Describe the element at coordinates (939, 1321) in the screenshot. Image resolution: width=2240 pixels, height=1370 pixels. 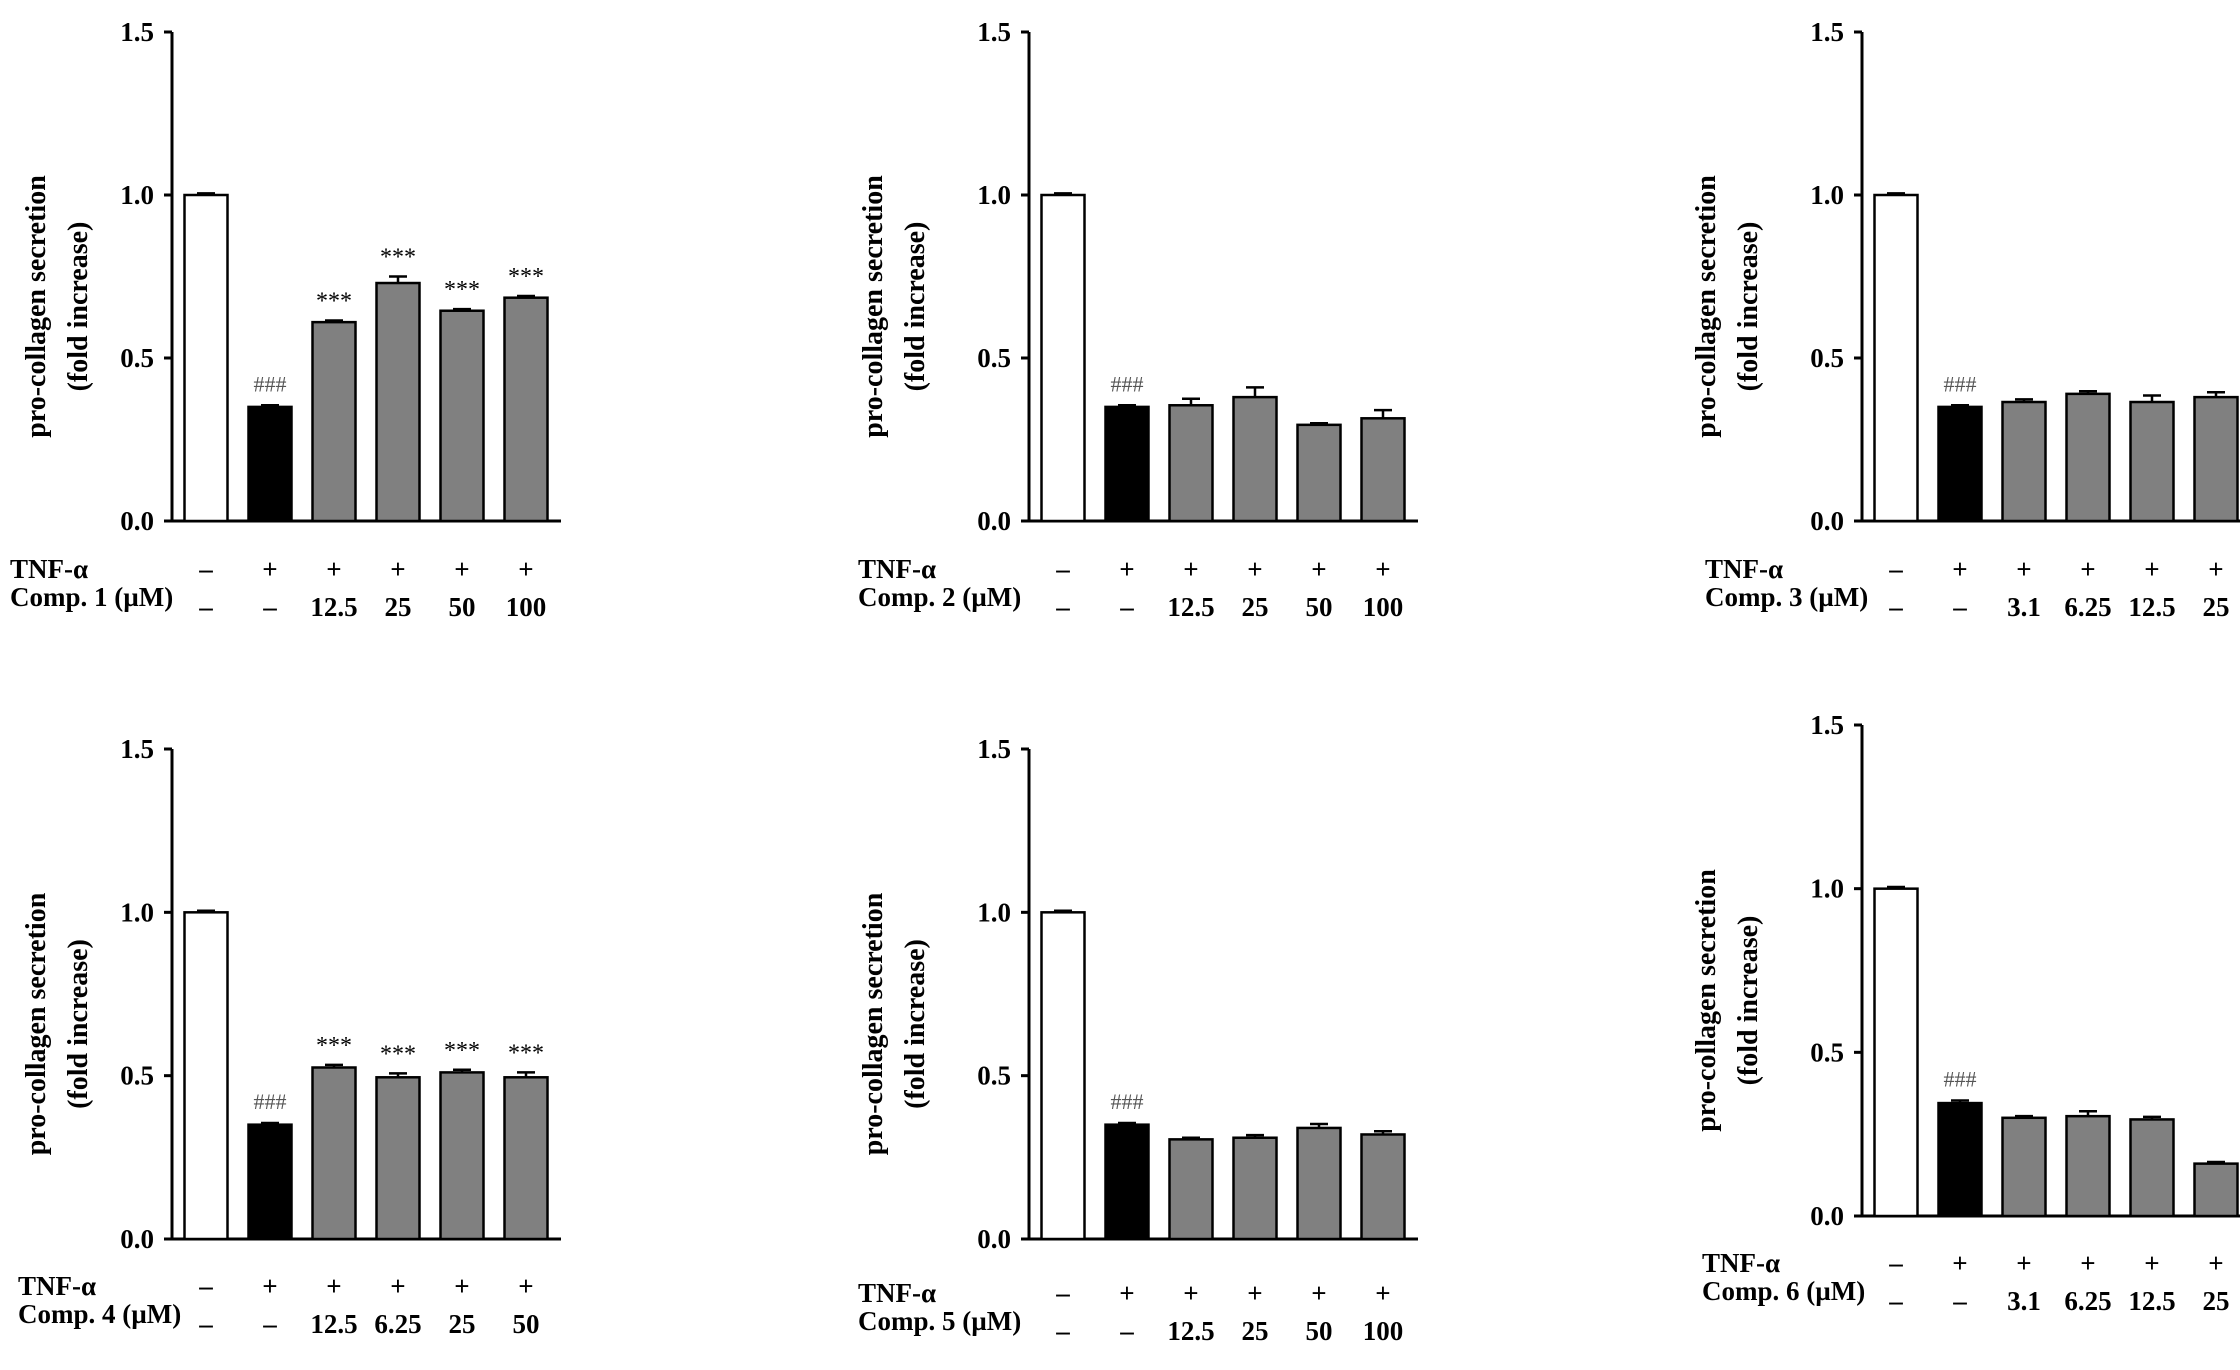
I see `comp-row-label: Comp. 5 (µM)` at that location.